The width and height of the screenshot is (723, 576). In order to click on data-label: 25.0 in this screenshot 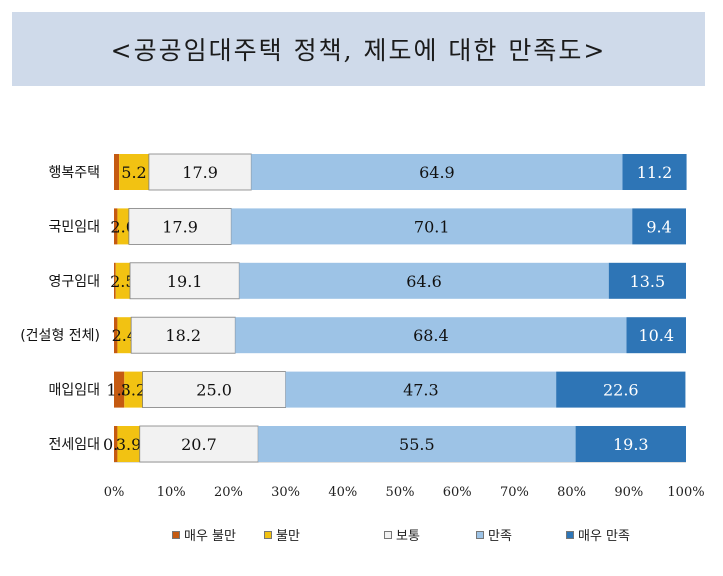, I will do `click(214, 390)`.